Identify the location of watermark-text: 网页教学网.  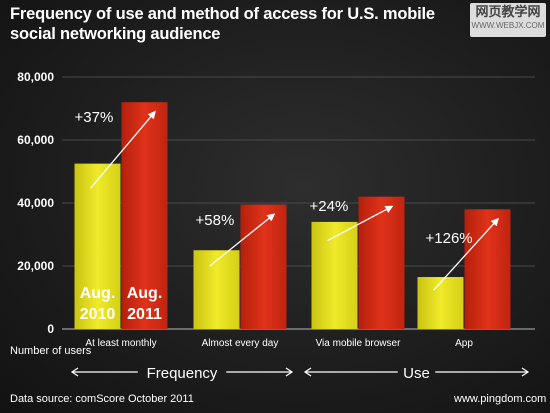
(508, 11).